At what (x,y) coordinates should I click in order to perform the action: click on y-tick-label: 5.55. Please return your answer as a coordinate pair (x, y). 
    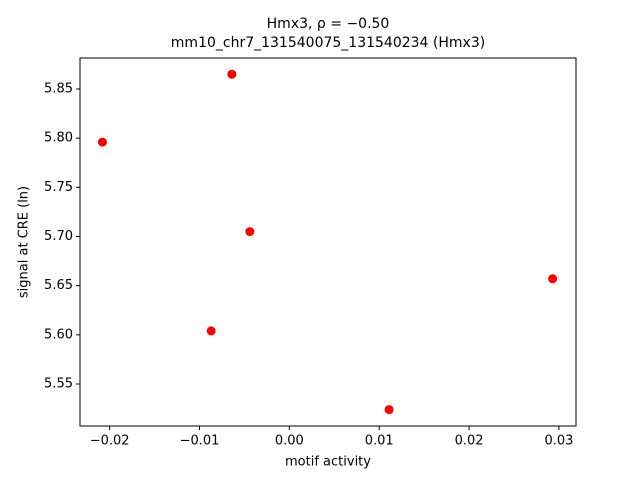
    Looking at the image, I should click on (58, 384).